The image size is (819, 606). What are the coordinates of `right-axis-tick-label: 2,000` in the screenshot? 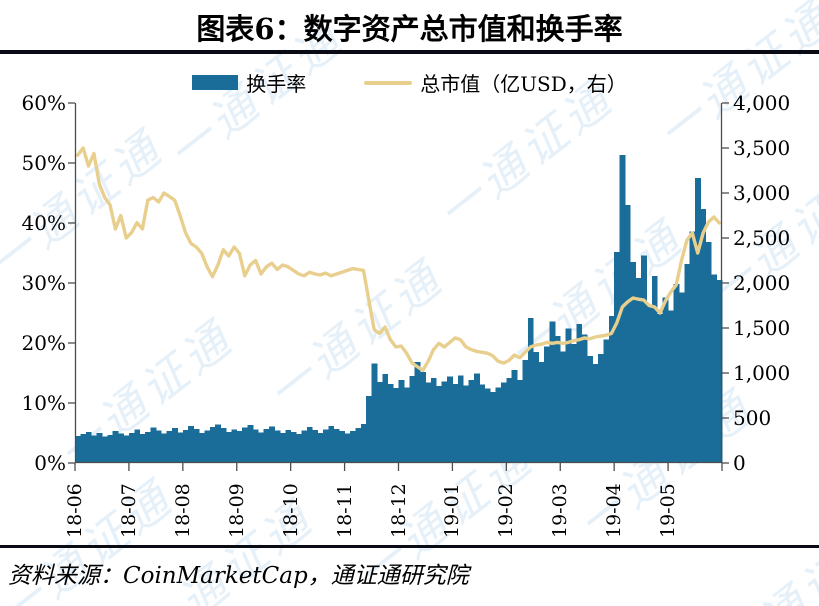 It's located at (762, 283).